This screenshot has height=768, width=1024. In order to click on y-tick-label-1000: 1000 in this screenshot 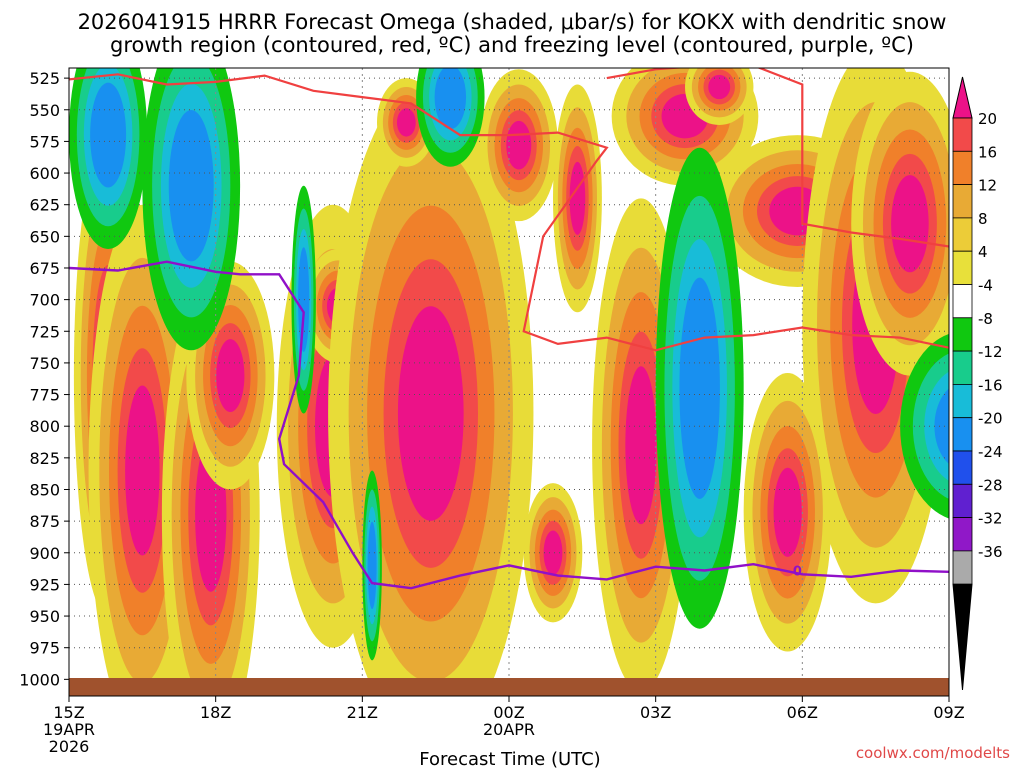, I will do `click(39, 679)`.